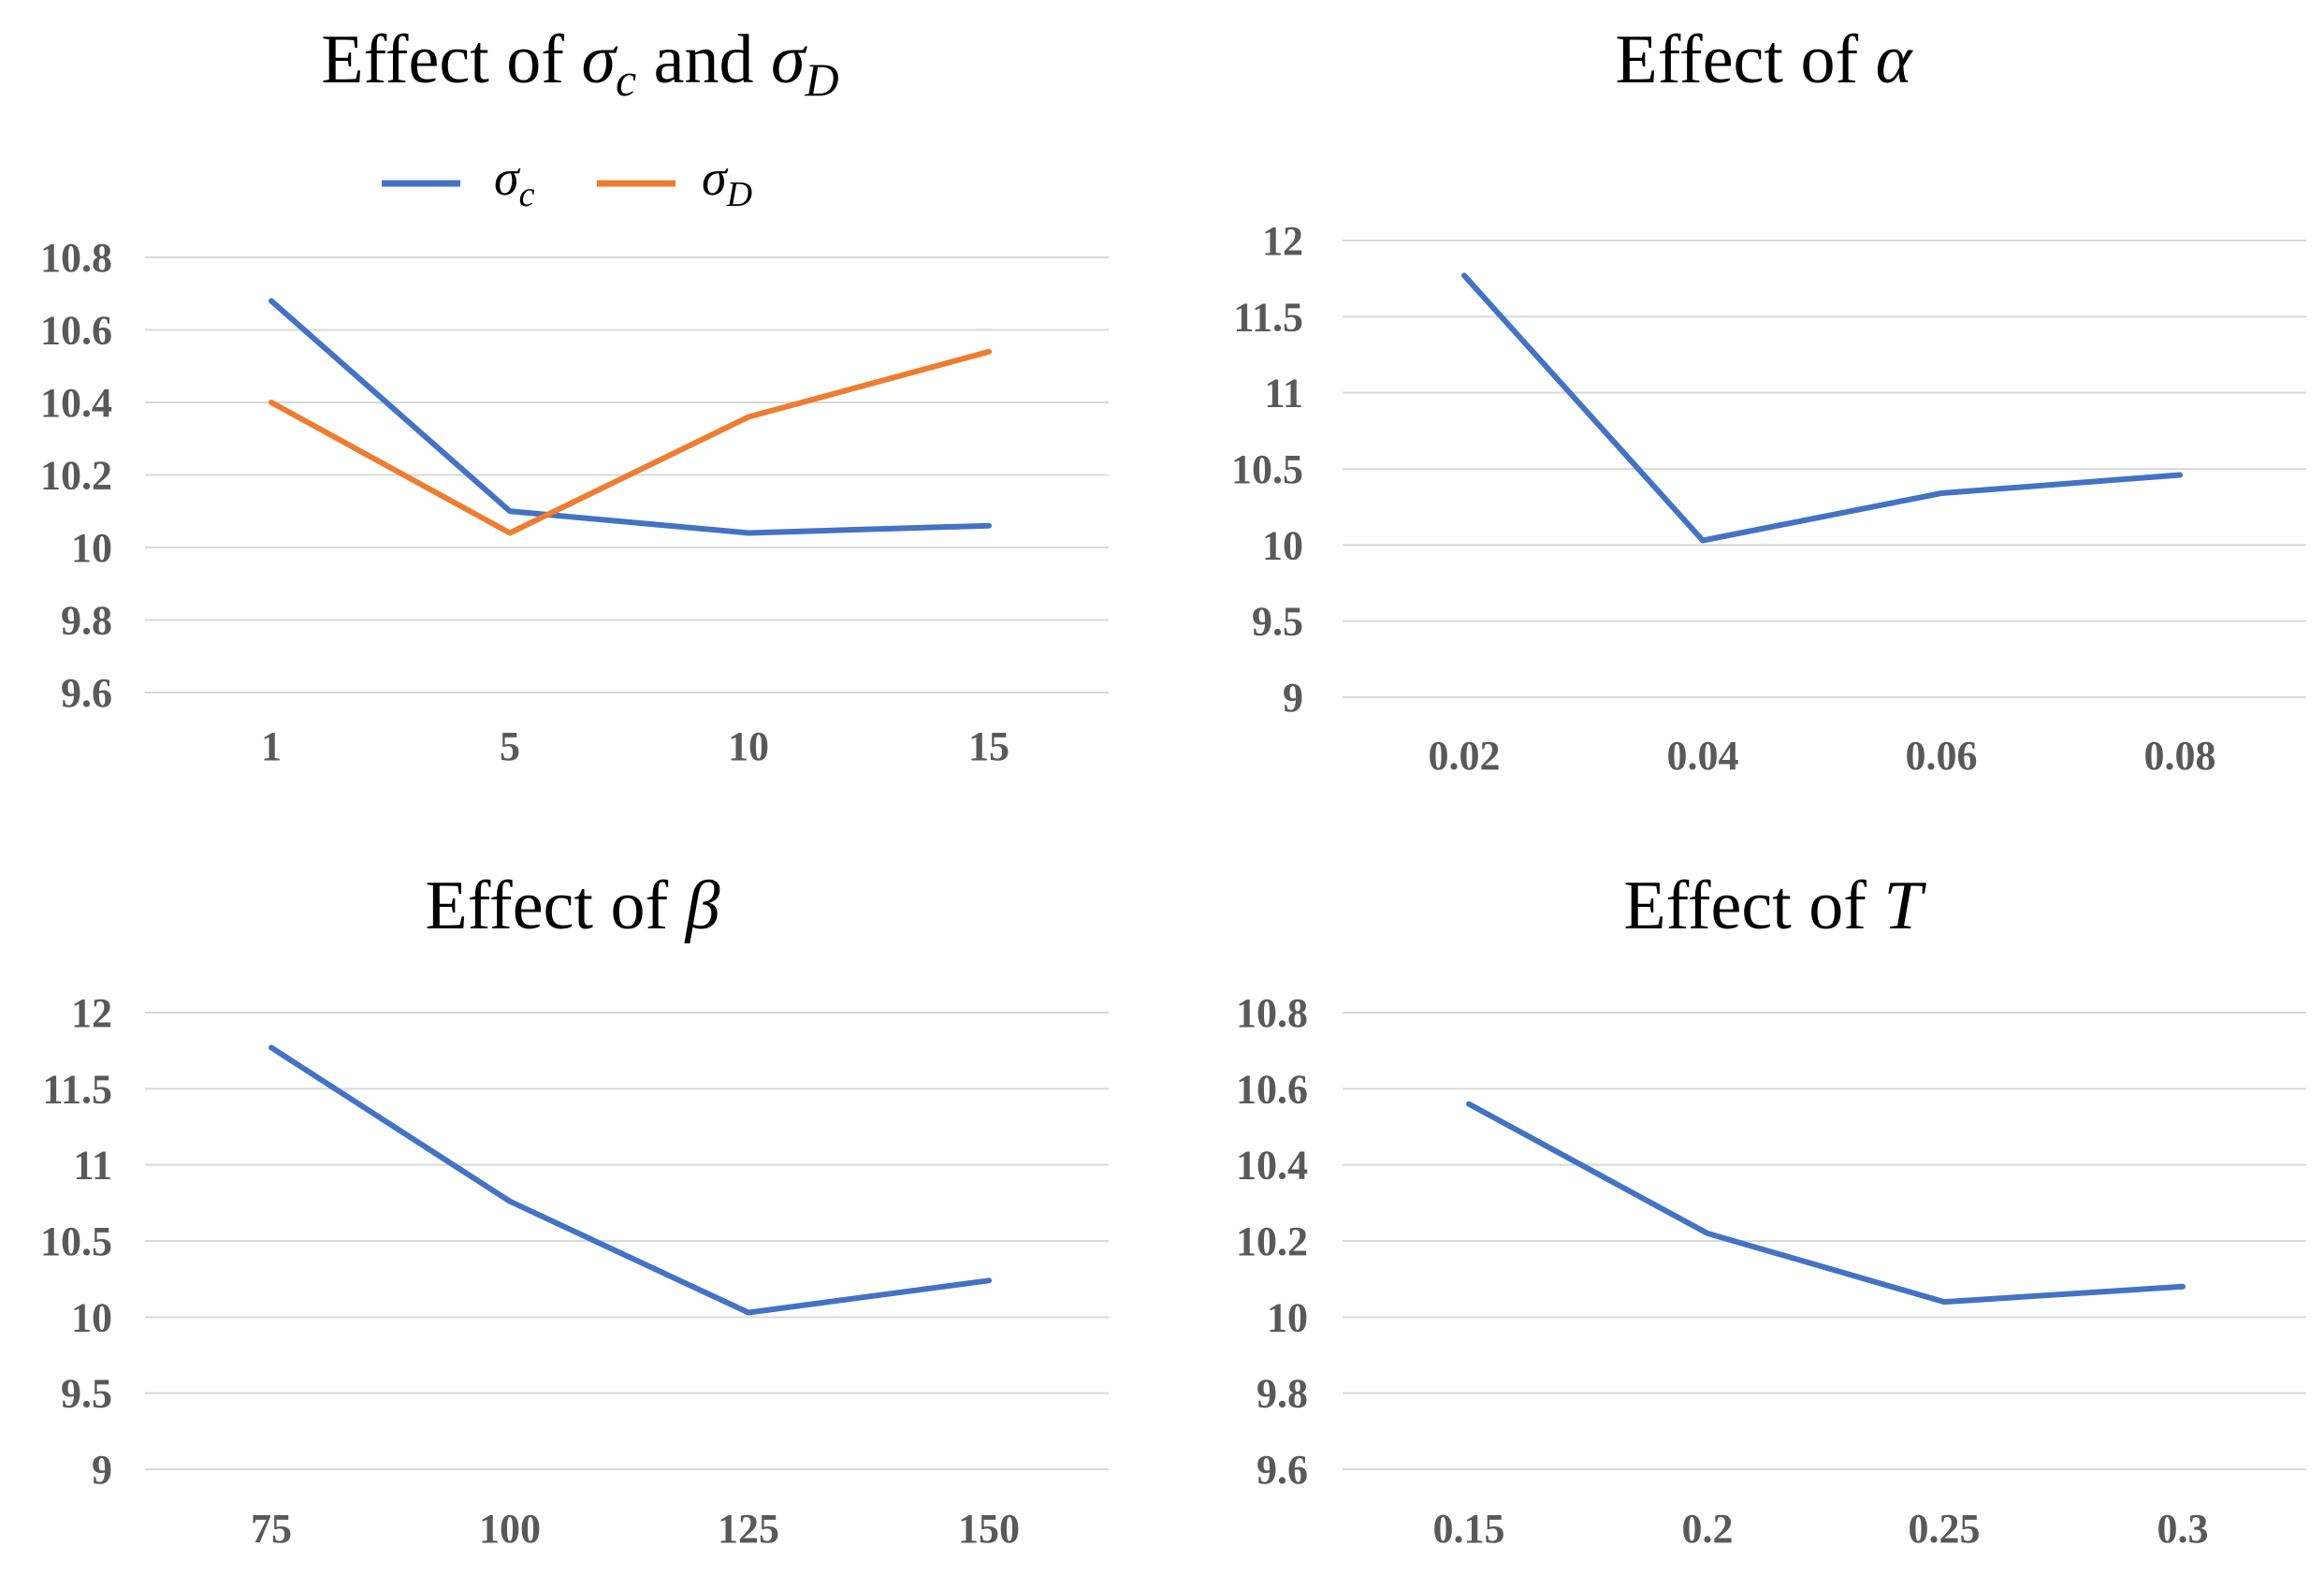 This screenshot has width=2324, height=1576. What do you see at coordinates (989, 1529) in the screenshot?
I see `x-tick-label: 150` at bounding box center [989, 1529].